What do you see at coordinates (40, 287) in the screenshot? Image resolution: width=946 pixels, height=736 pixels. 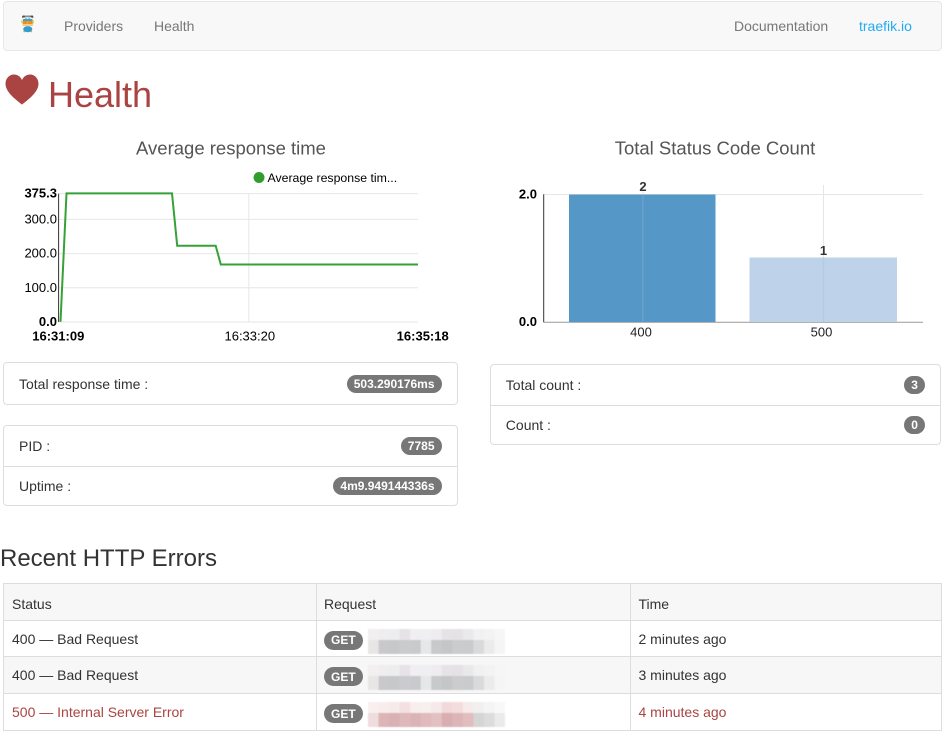 I see `svg-text: 100.0` at bounding box center [40, 287].